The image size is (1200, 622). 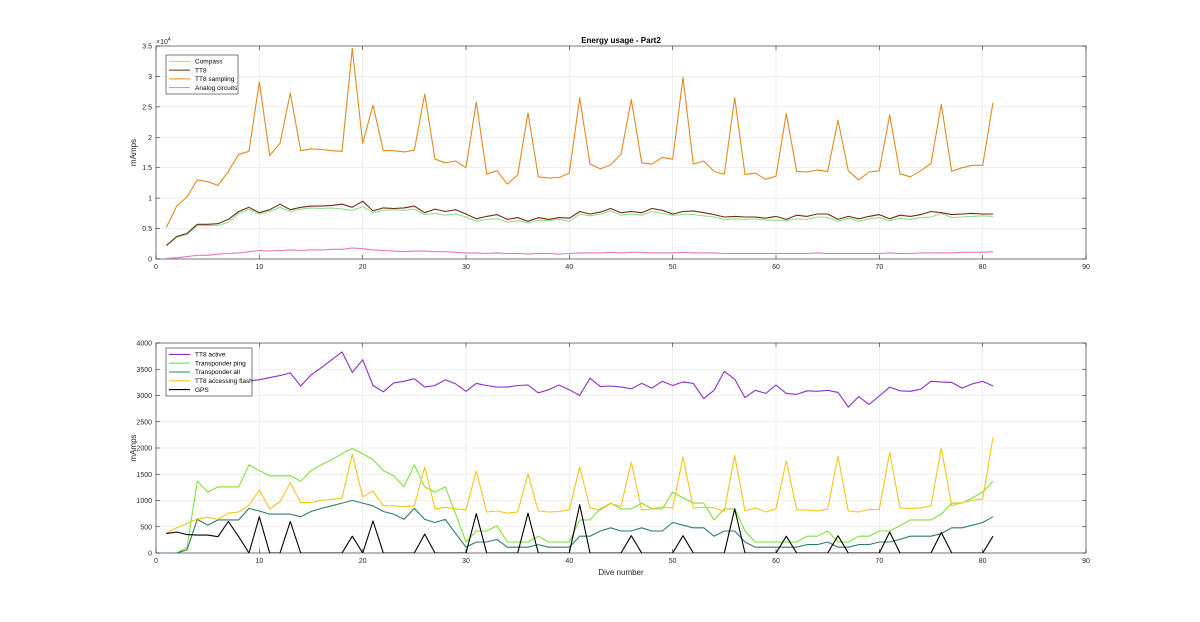 What do you see at coordinates (201, 70) in the screenshot?
I see `top-legend-label-tt8: TT8` at bounding box center [201, 70].